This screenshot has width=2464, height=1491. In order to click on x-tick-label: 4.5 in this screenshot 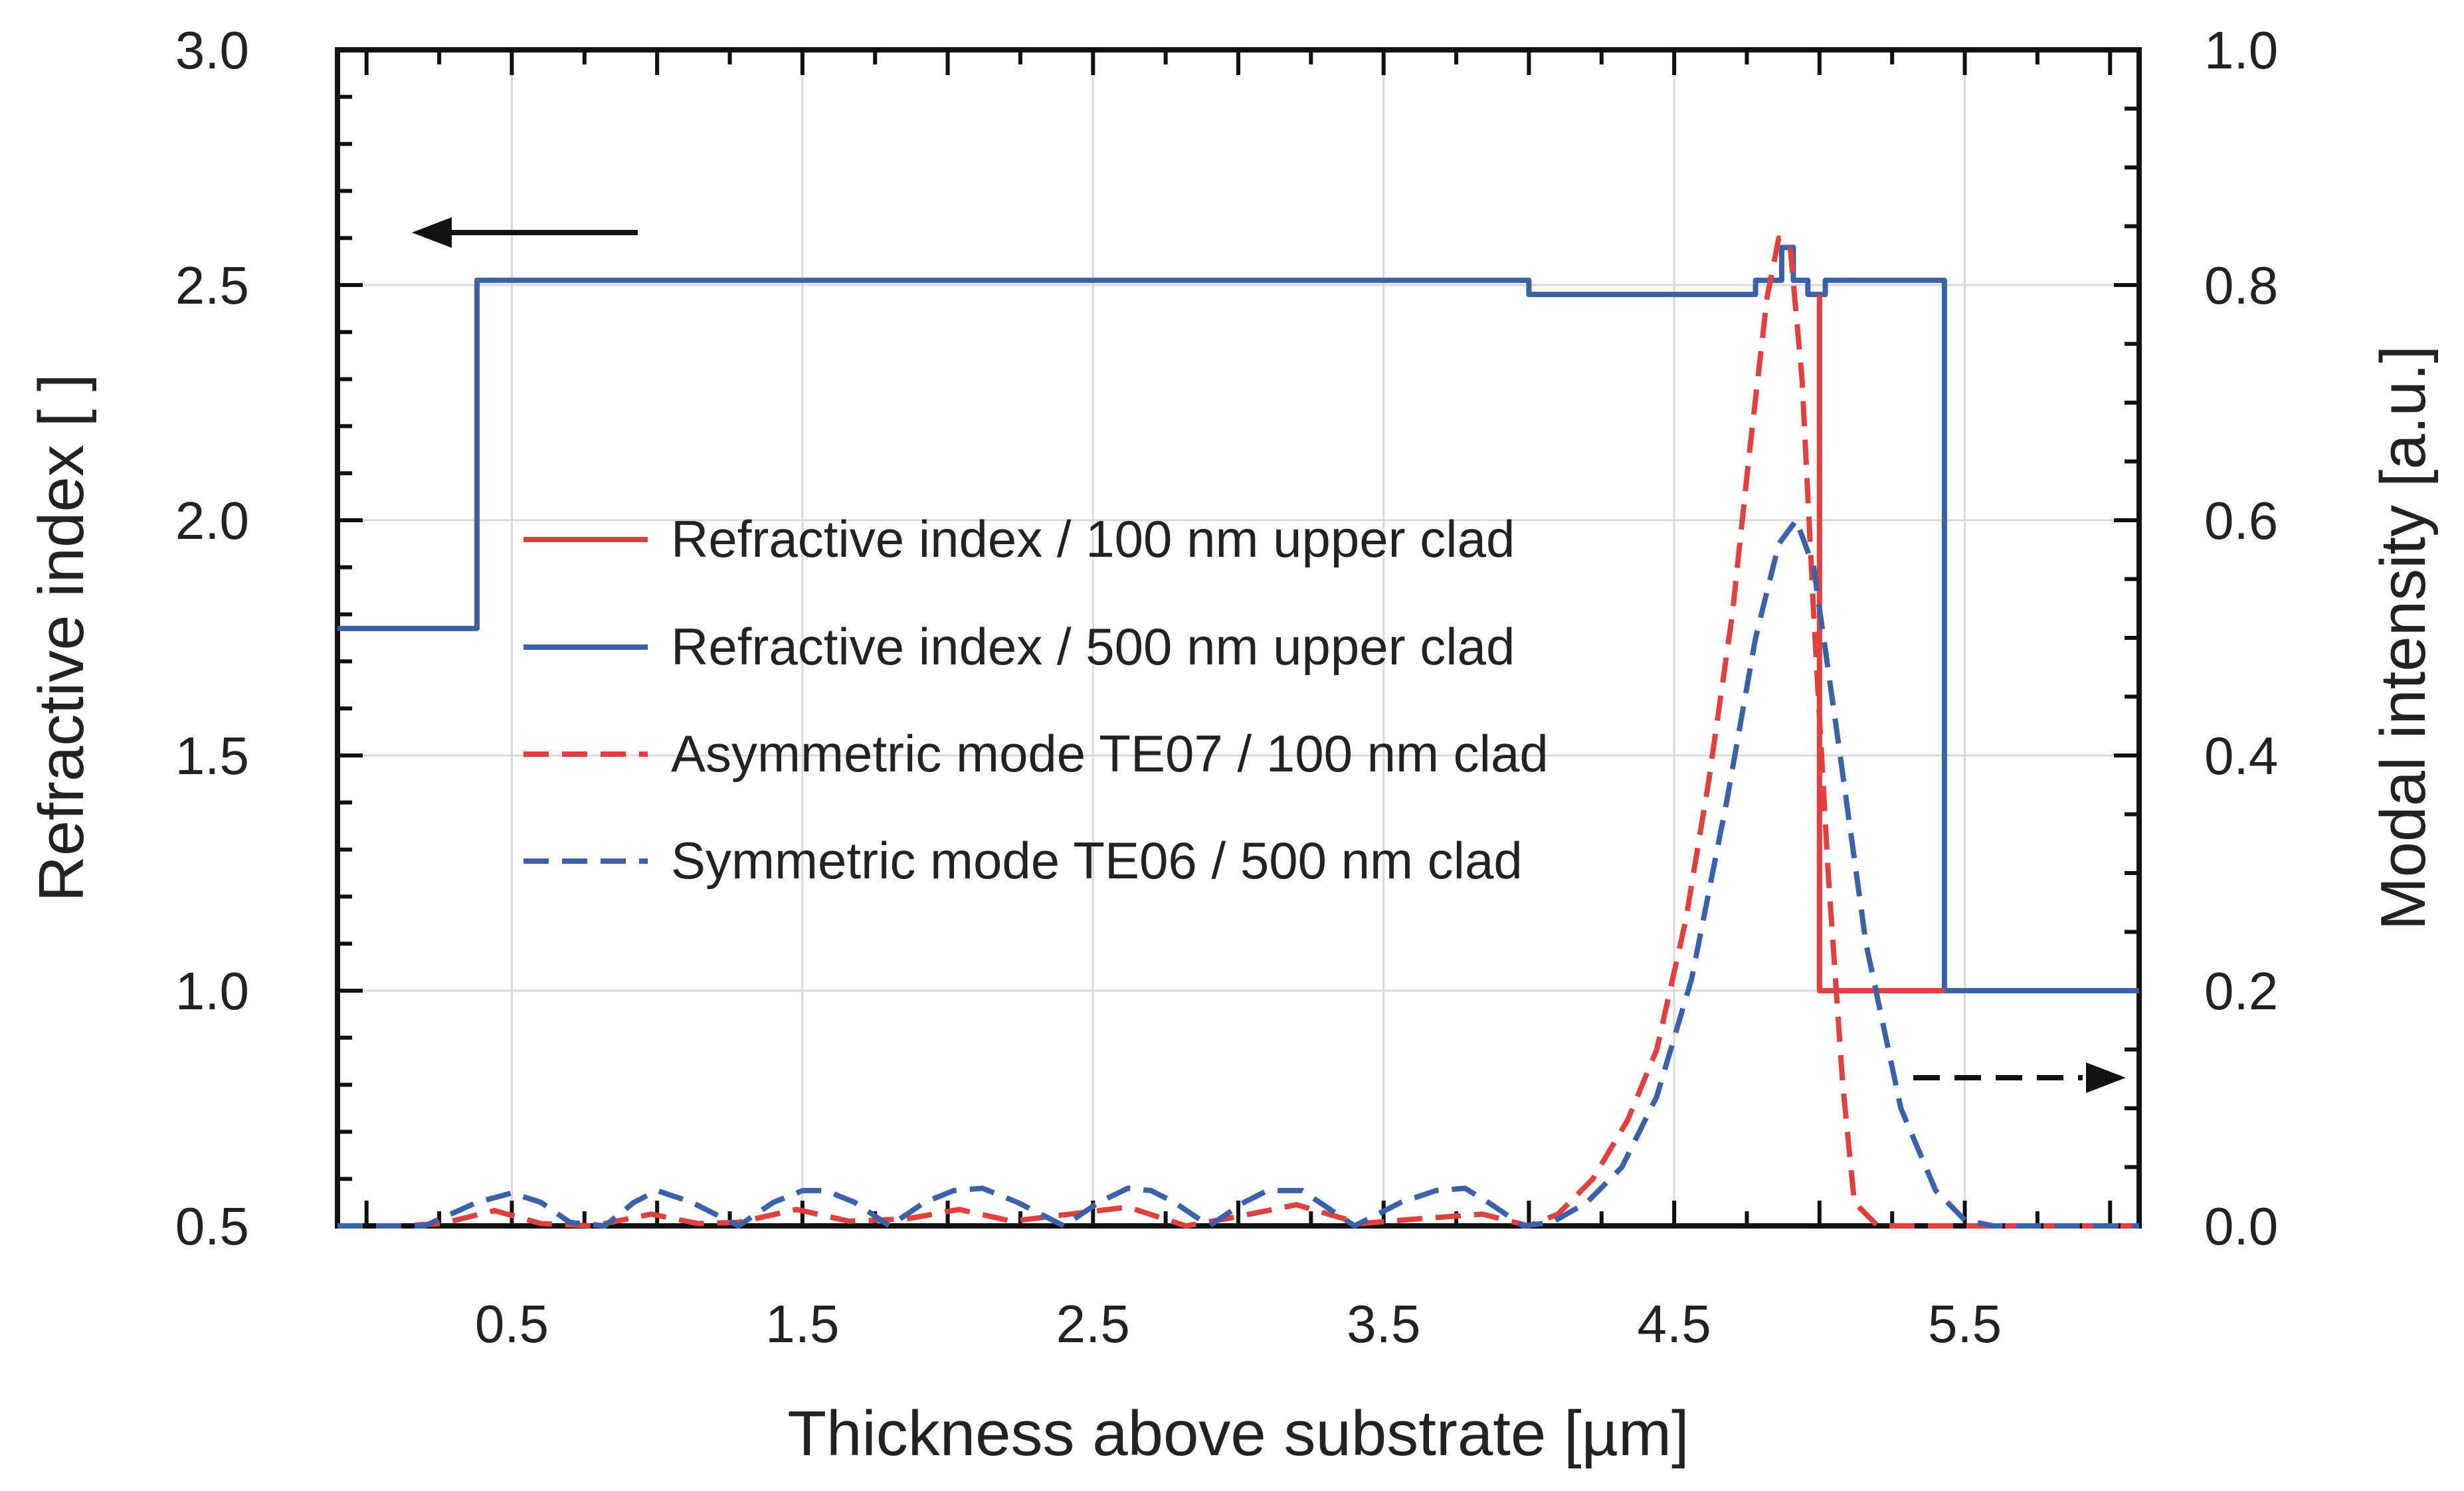, I will do `click(1674, 1323)`.